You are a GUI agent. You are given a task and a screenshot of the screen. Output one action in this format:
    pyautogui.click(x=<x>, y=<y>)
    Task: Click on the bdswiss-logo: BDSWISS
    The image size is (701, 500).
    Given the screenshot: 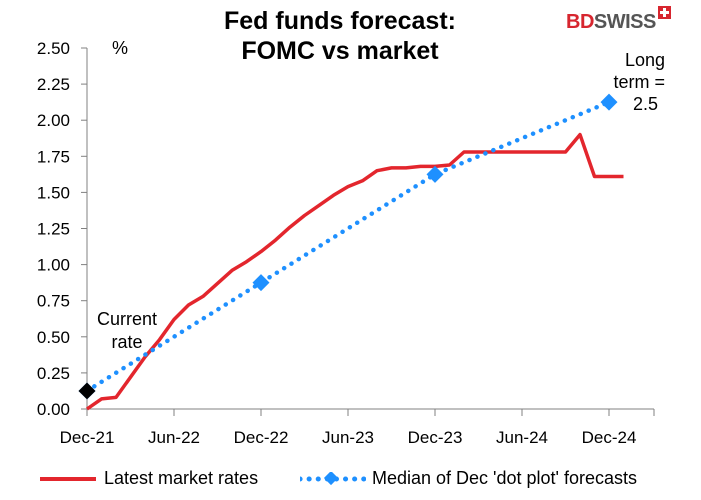 What is the action you would take?
    pyautogui.click(x=618, y=20)
    